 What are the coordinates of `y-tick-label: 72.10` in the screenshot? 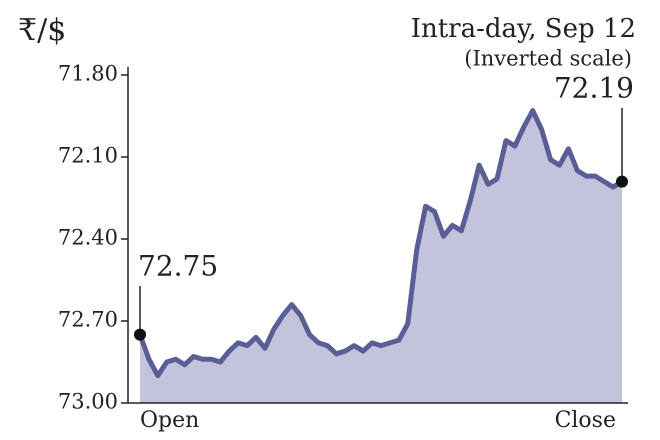 It's located at (88, 156).